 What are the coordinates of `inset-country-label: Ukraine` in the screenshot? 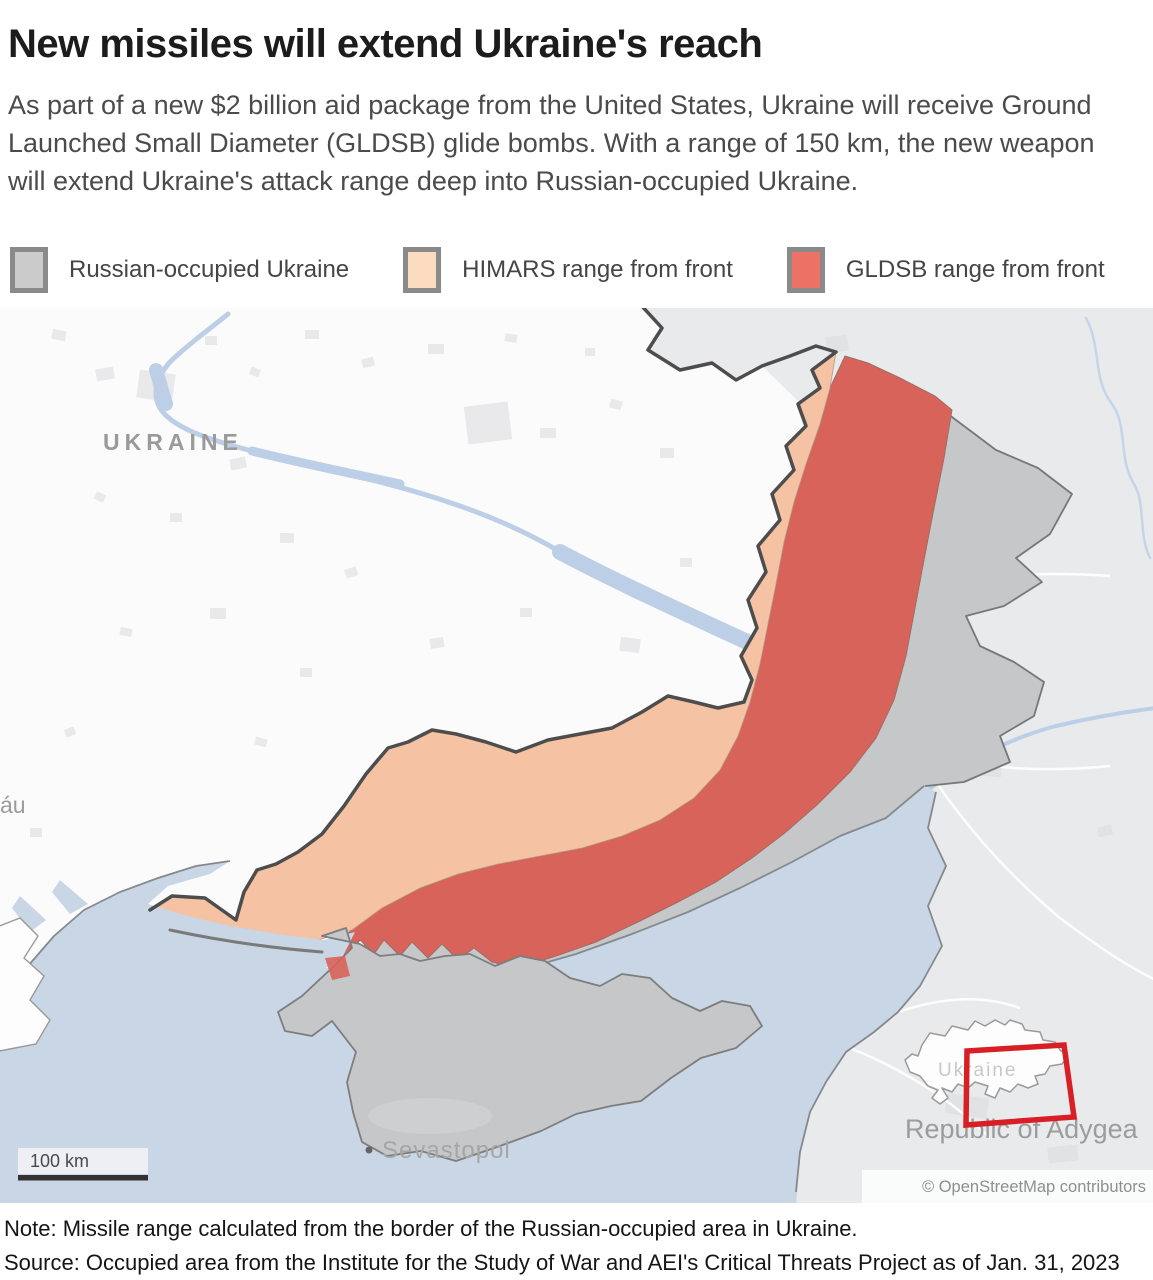 It's located at (977, 1070).